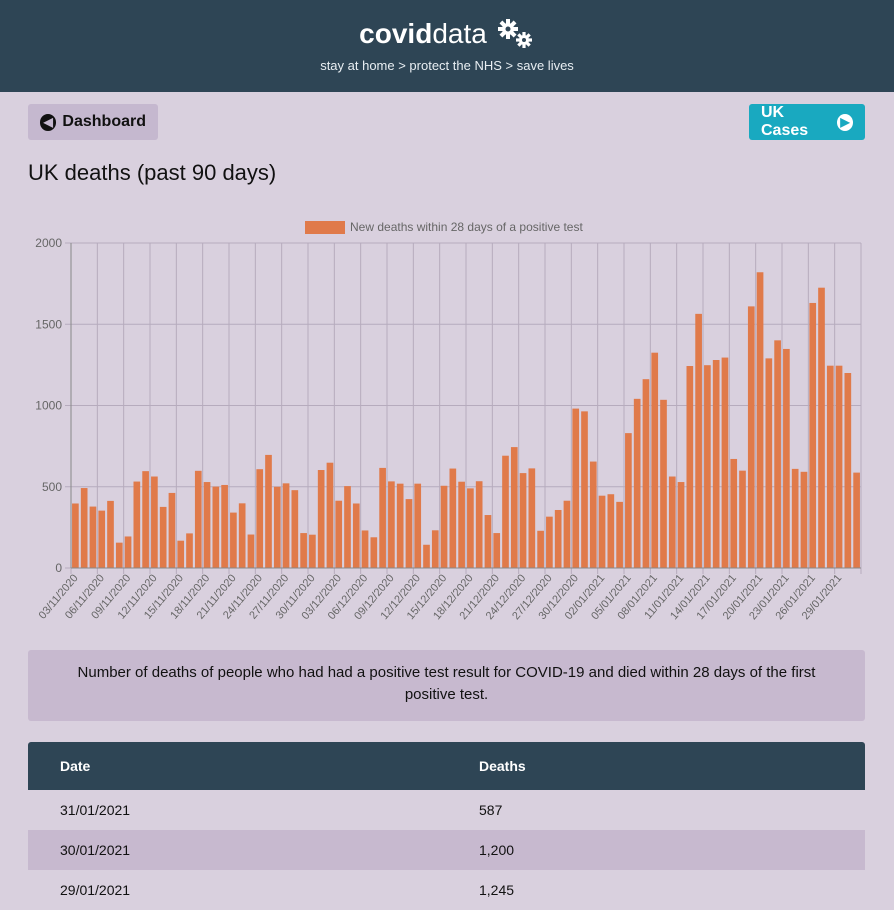  Describe the element at coordinates (95, 810) in the screenshot. I see `cell-date: 31/01/2021` at that location.